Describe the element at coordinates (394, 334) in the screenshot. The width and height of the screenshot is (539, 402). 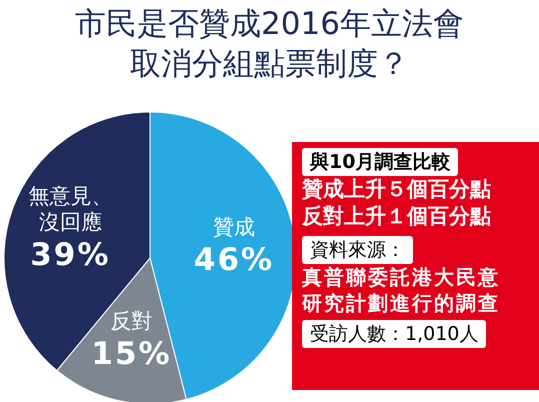
I see `text: 受訪人數：1,010人` at that location.